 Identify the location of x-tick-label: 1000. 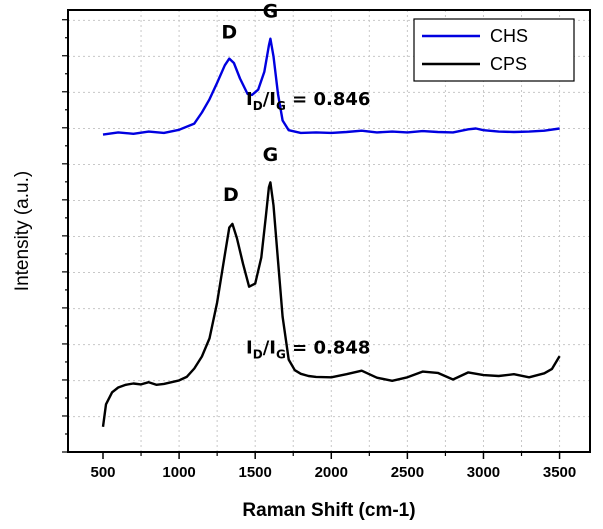
(178, 472).